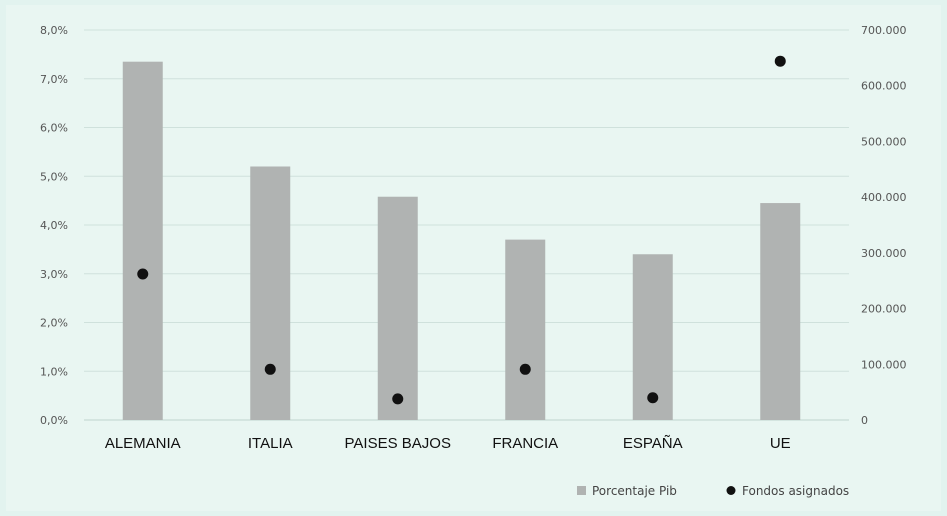 Image resolution: width=947 pixels, height=516 pixels. Describe the element at coordinates (54, 30) in the screenshot. I see `left-axis-tick-label: 8,0%` at that location.